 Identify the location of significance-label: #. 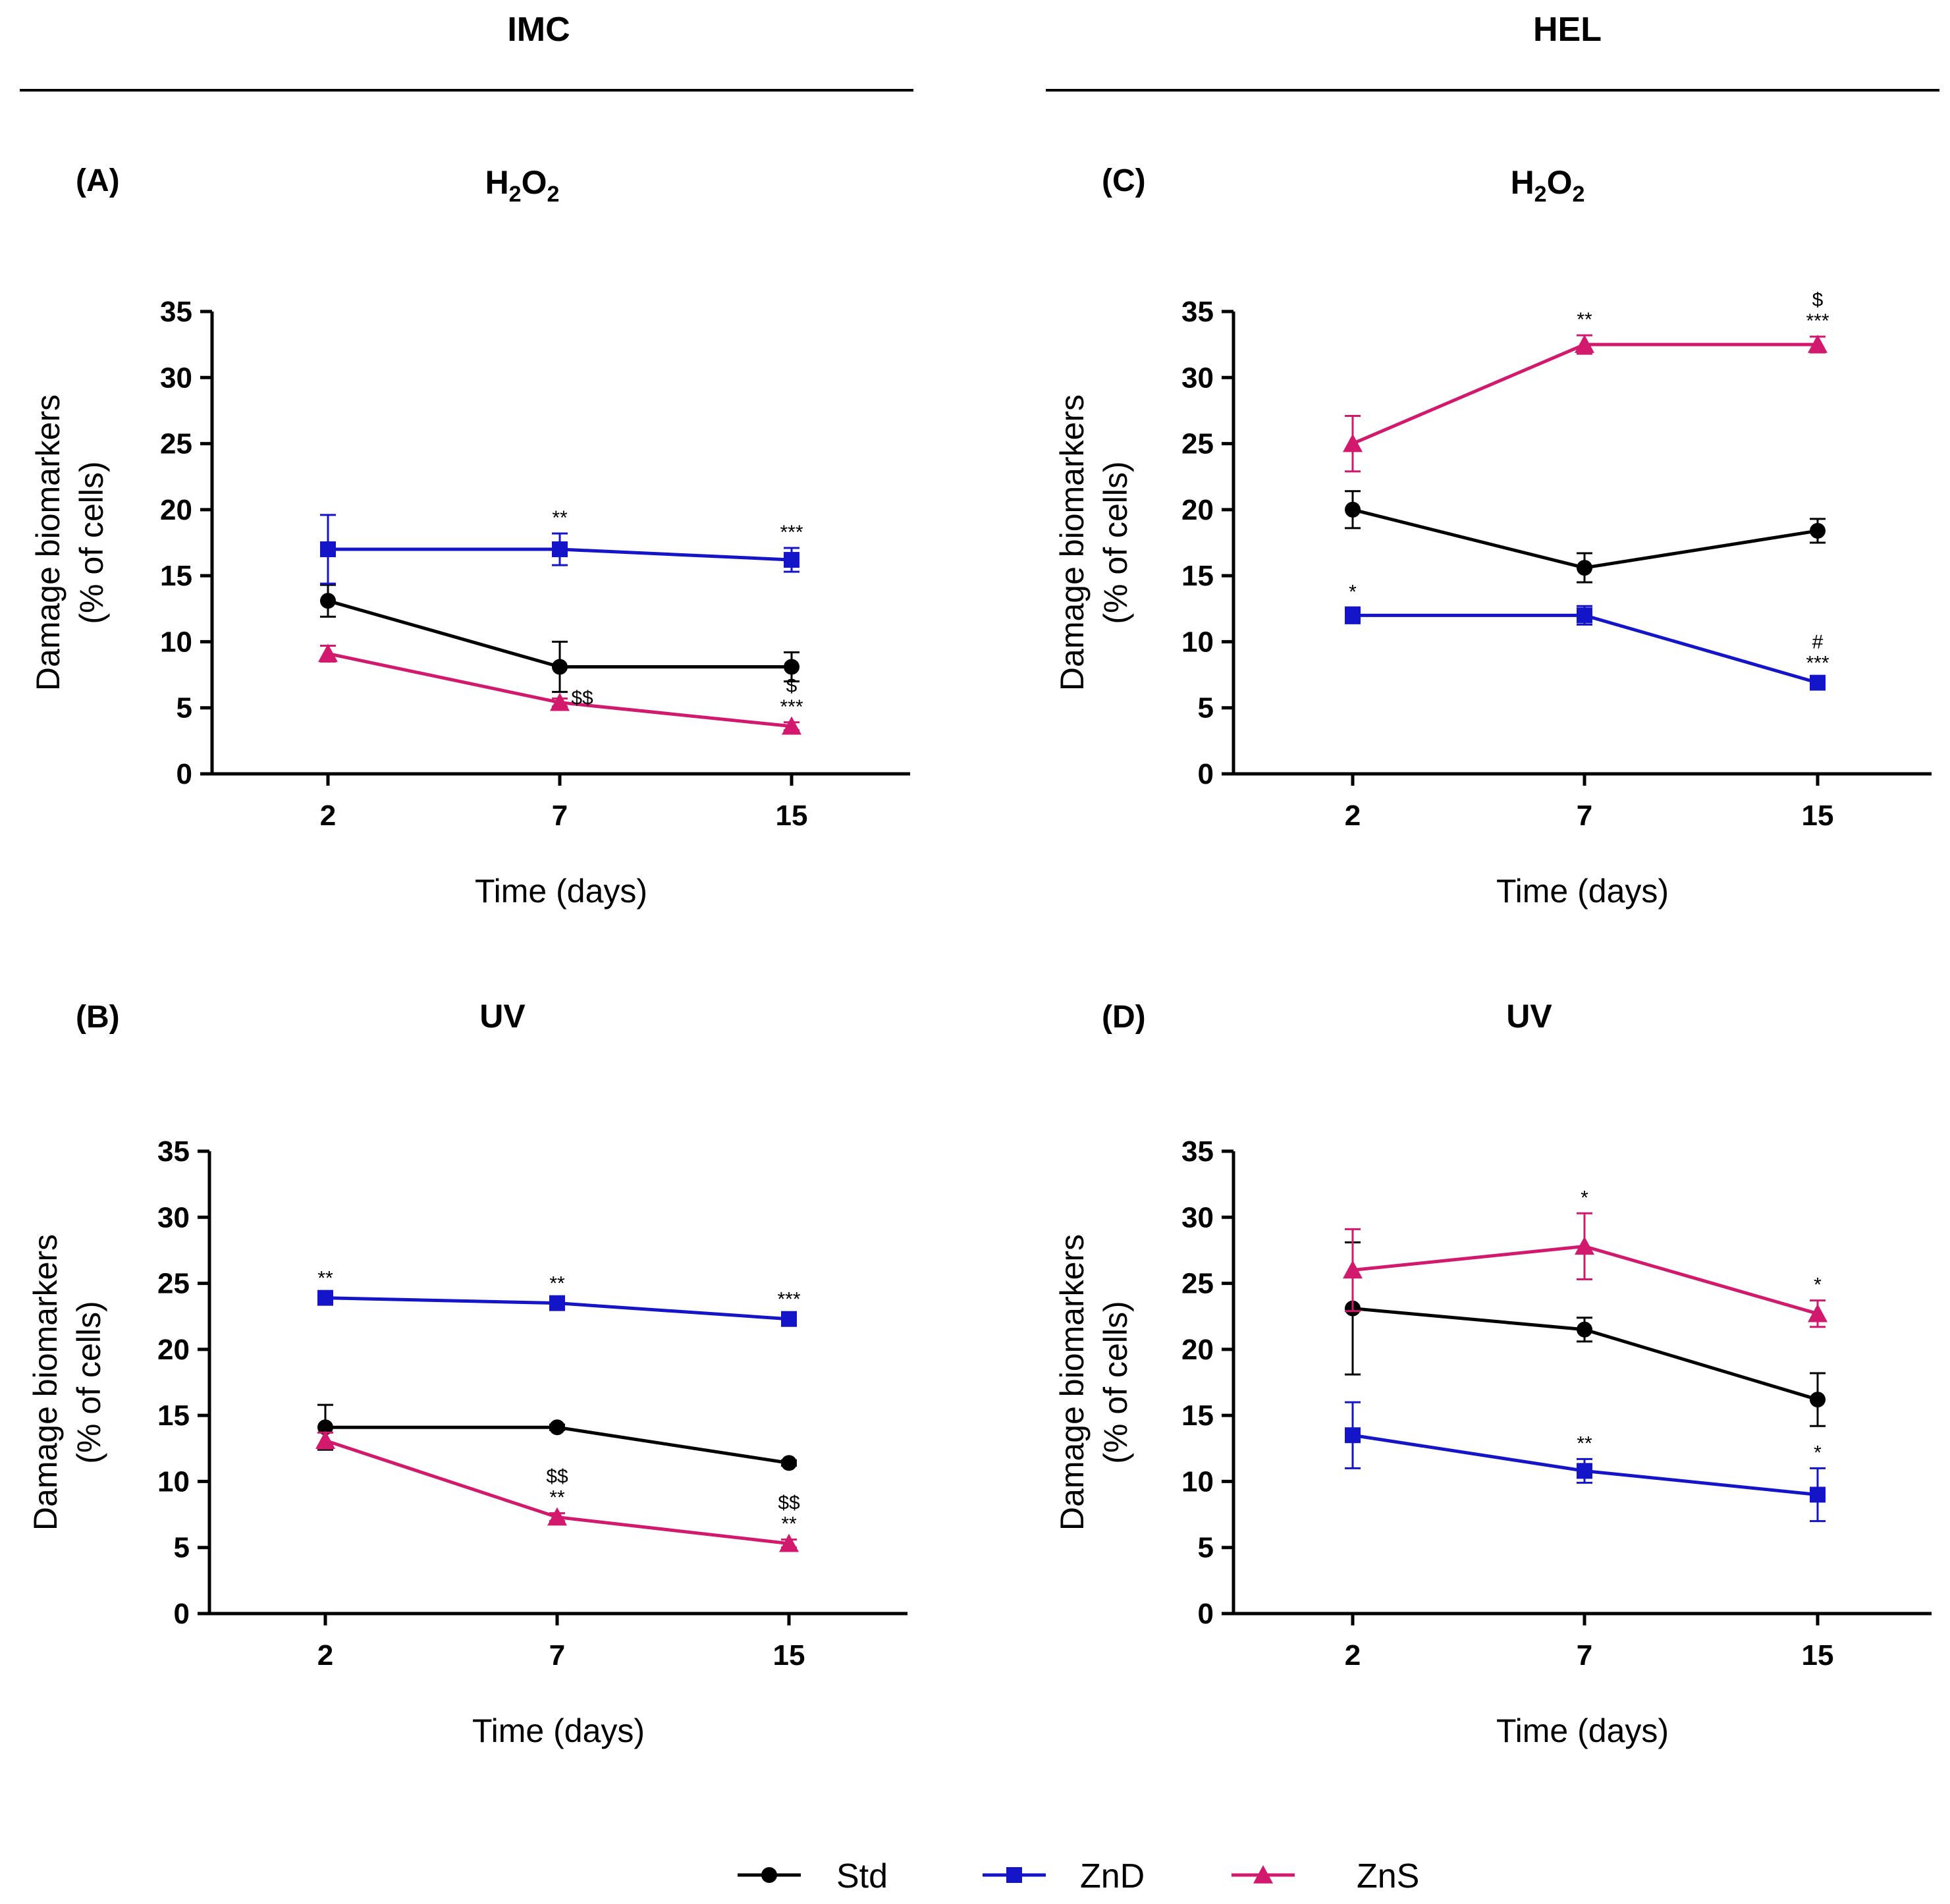
(1818, 642).